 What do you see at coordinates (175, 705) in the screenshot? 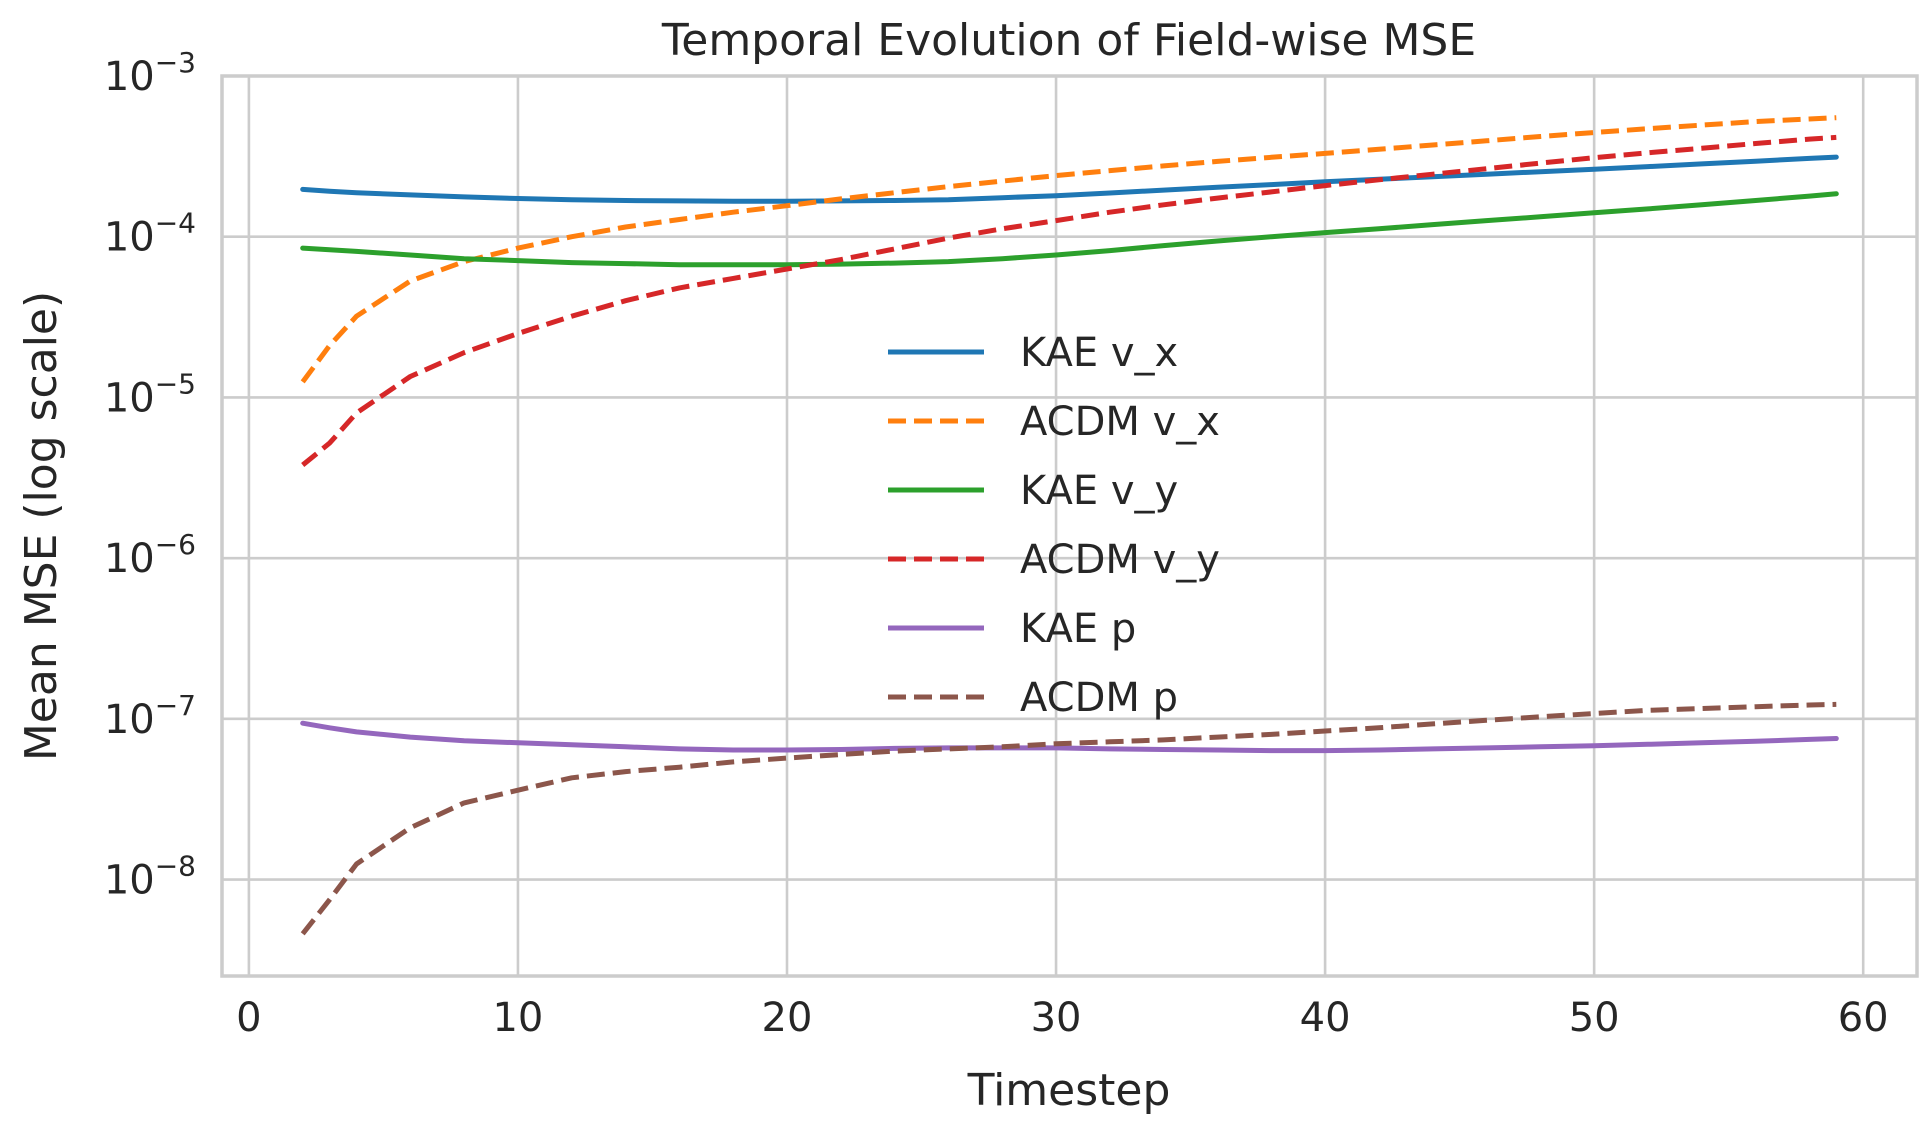
I see `y-tick-exponent: −7` at bounding box center [175, 705].